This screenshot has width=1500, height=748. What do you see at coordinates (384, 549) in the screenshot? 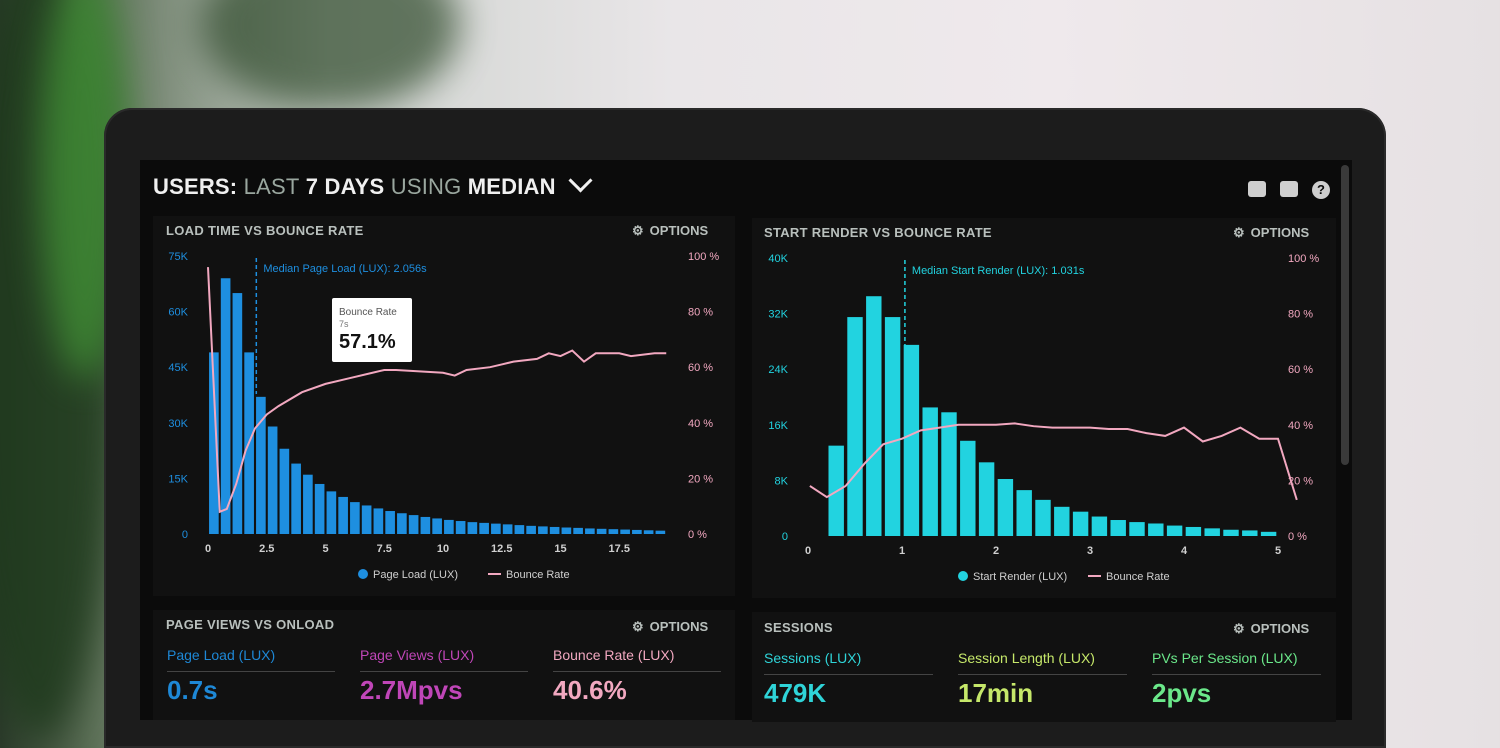
I see `x-tick-label: 7.5` at bounding box center [384, 549].